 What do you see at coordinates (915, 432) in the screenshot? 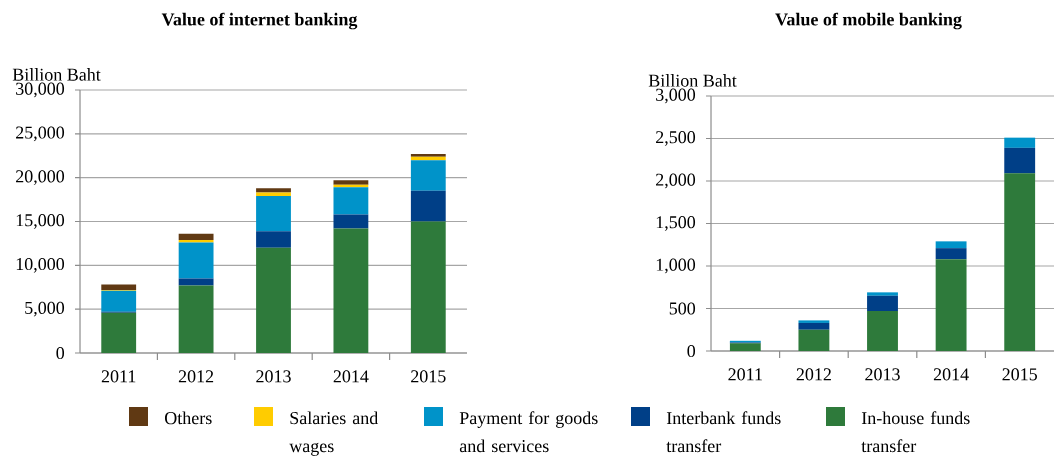
I see `legend-label: In-house funds transfer` at bounding box center [915, 432].